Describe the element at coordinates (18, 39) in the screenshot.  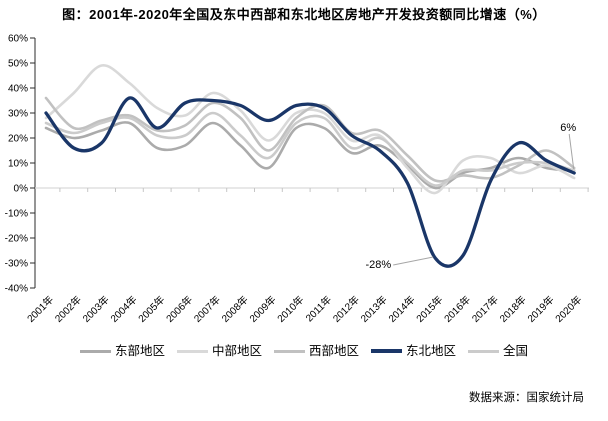
I see `y-axis-label: 60%` at that location.